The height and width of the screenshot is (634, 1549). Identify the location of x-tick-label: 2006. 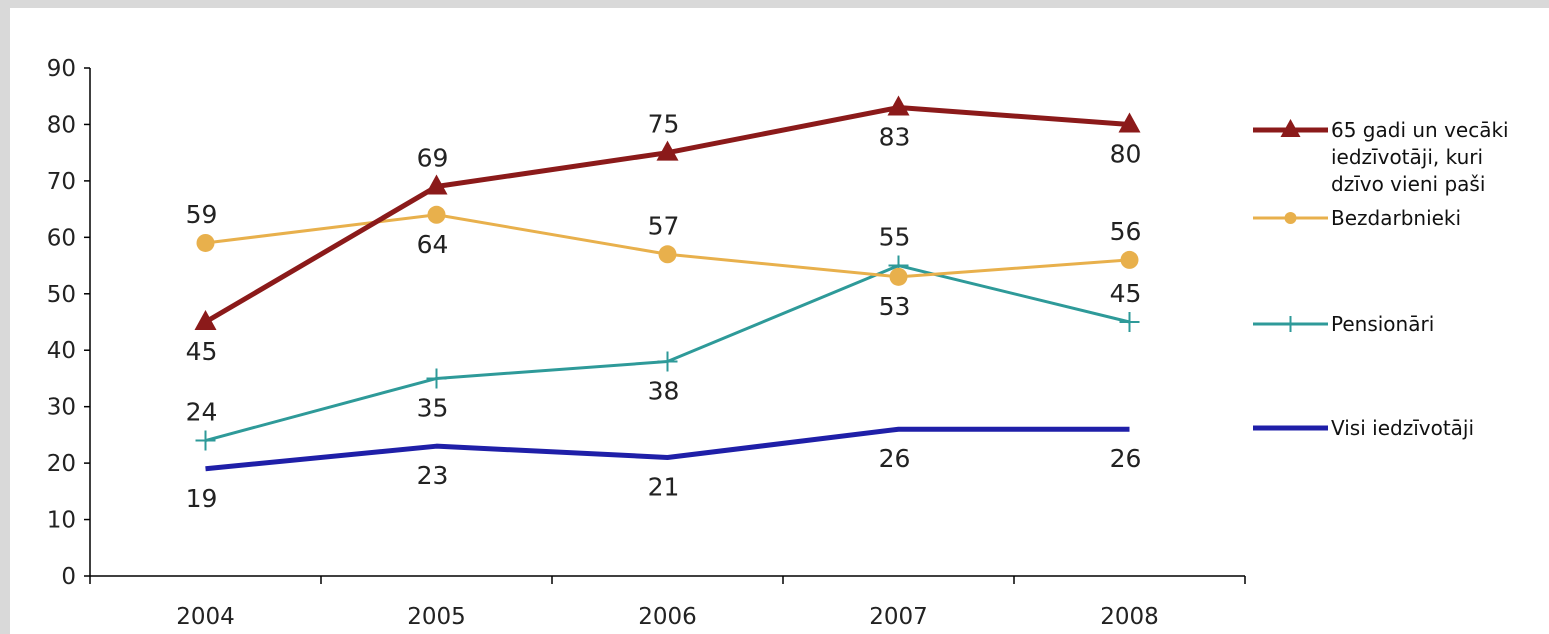
(667, 617).